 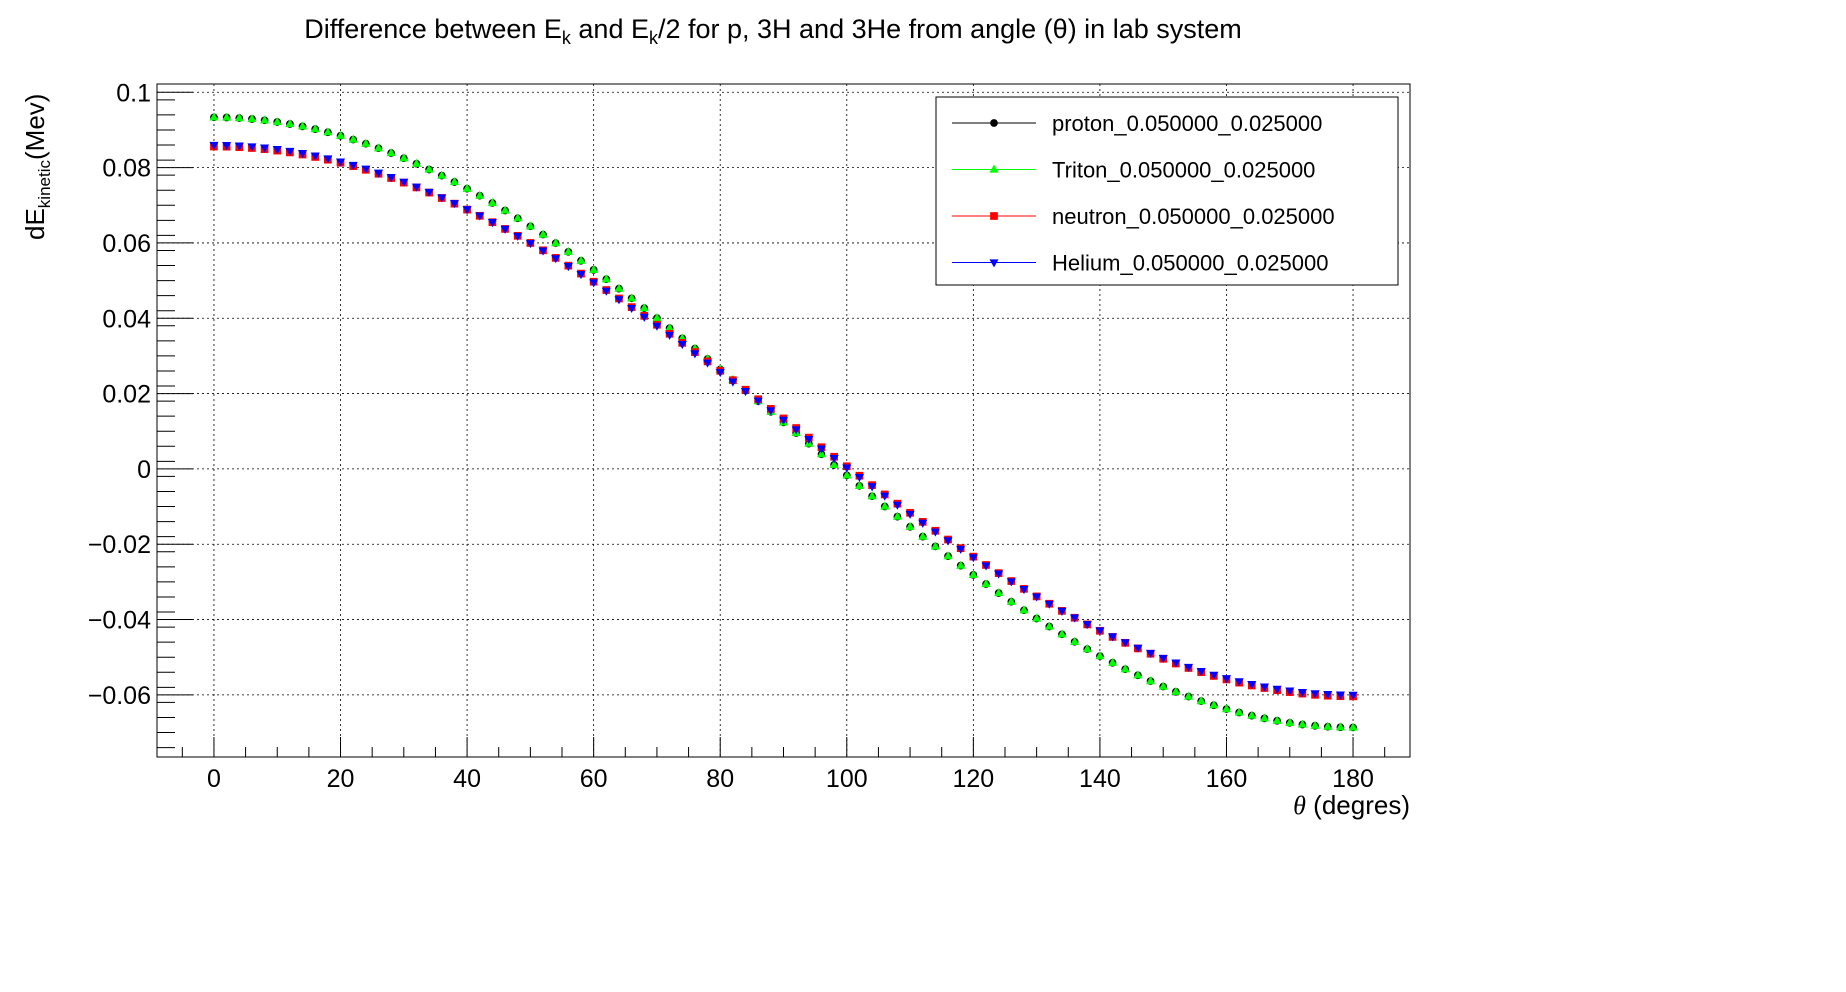 What do you see at coordinates (594, 779) in the screenshot?
I see `x-tick-label: 60` at bounding box center [594, 779].